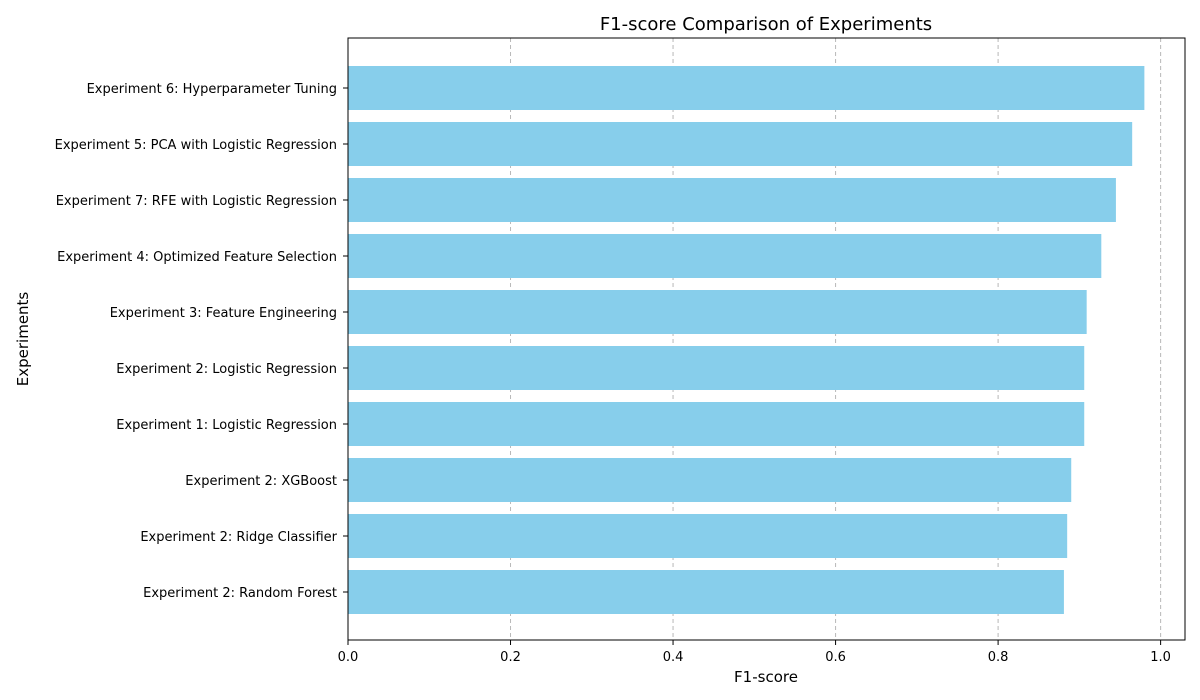 This screenshot has width=1200, height=700. Describe the element at coordinates (223, 313) in the screenshot. I see `y-tick-label: Experiment 3: Feature Engineering` at that location.